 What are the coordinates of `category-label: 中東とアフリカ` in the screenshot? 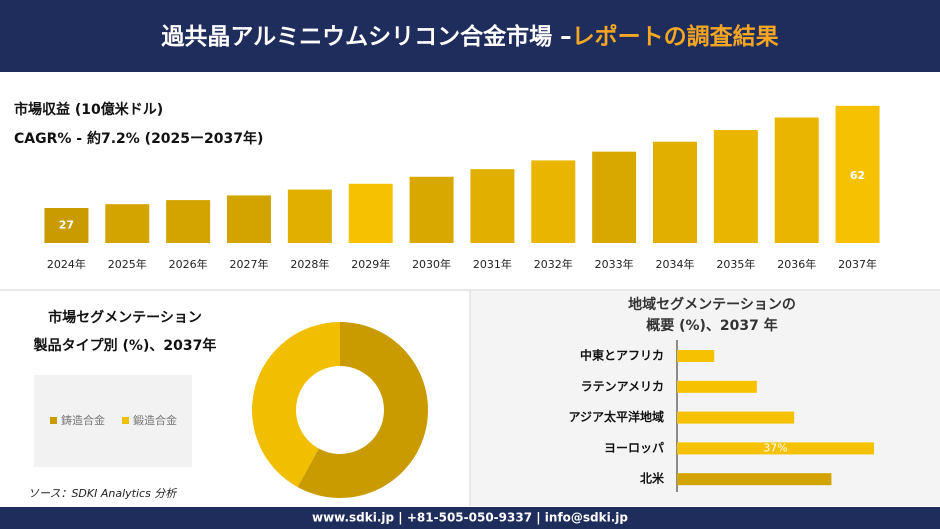 It's located at (622, 355).